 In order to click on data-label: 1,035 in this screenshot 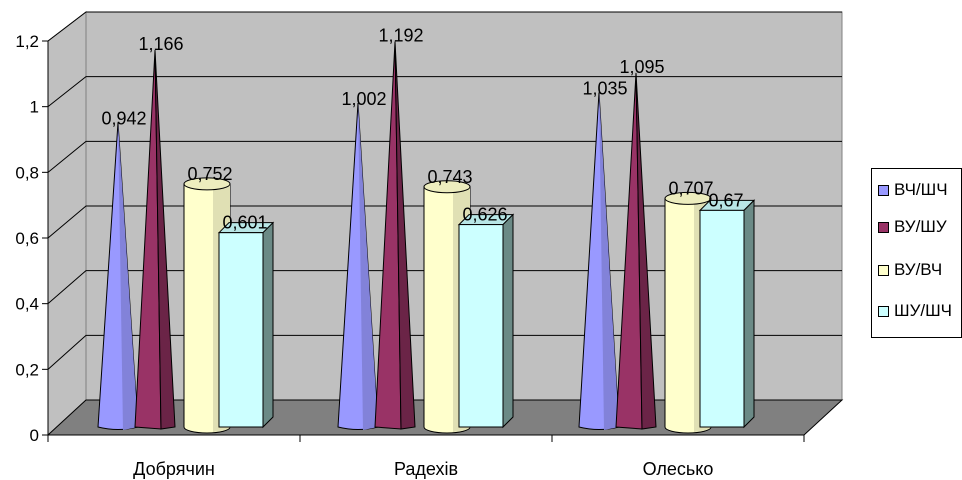, I will do `click(604, 88)`.